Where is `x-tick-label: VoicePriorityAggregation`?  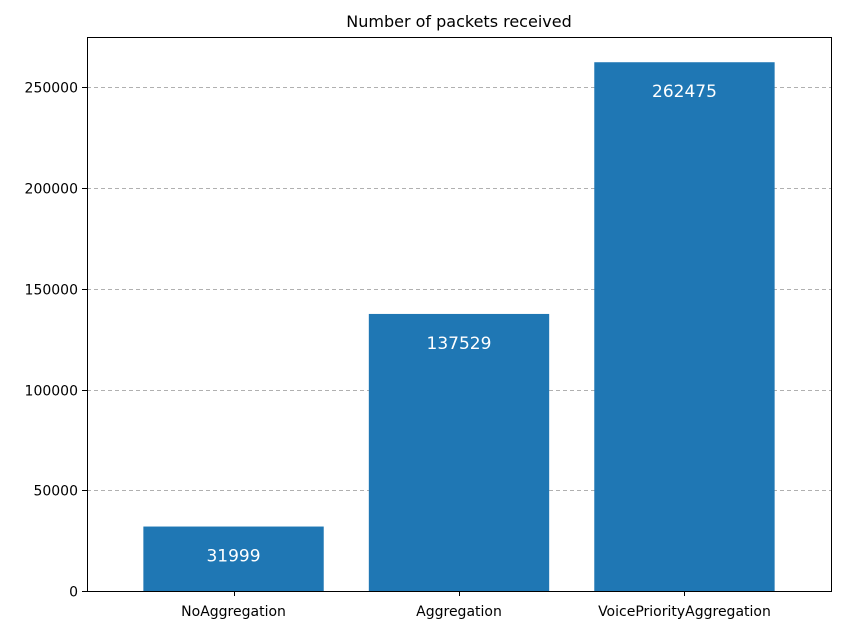
x-tick-label: VoicePriorityAggregation is located at coordinates (684, 612).